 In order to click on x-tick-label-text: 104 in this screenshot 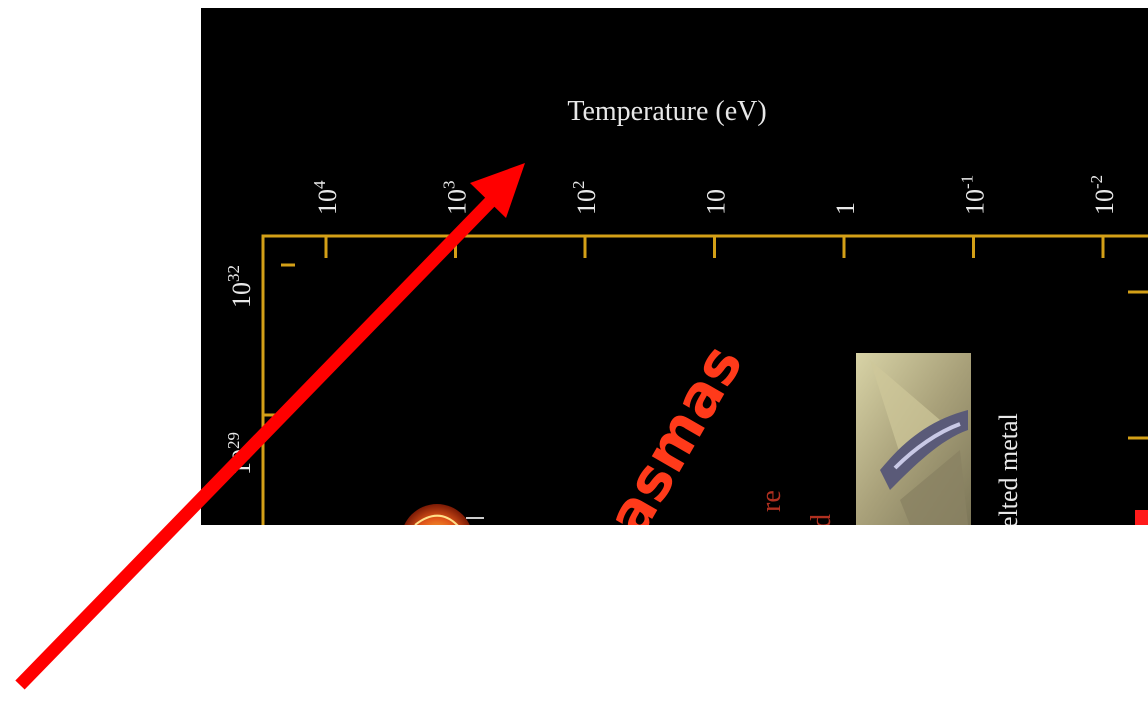, I will do `click(326, 197)`.